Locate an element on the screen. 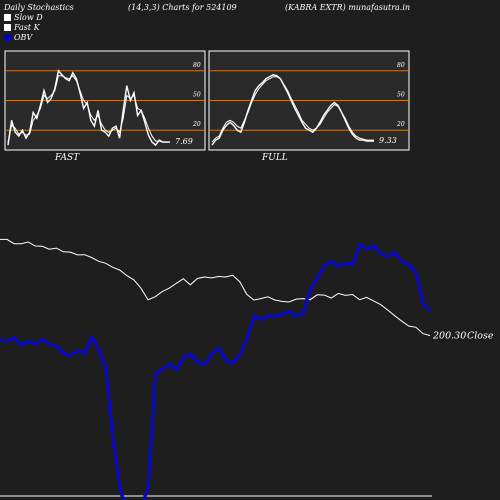 Image resolution: width=500 pixels, height=500 pixels. stoch-panel-full: 80 50 20 9.33 FULL is located at coordinates (309, 106).